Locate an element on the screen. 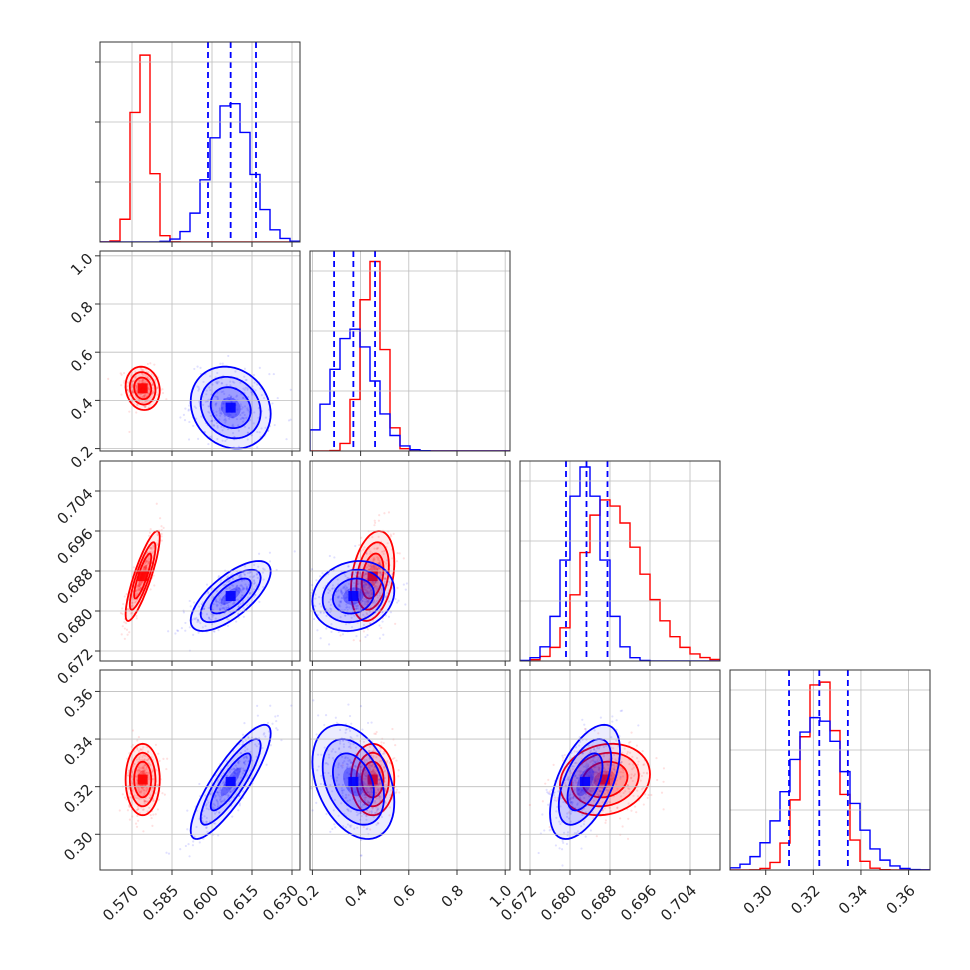 This screenshot has width=970, height=970. y-tick-label-2-3: 0.696 is located at coordinates (74, 546).